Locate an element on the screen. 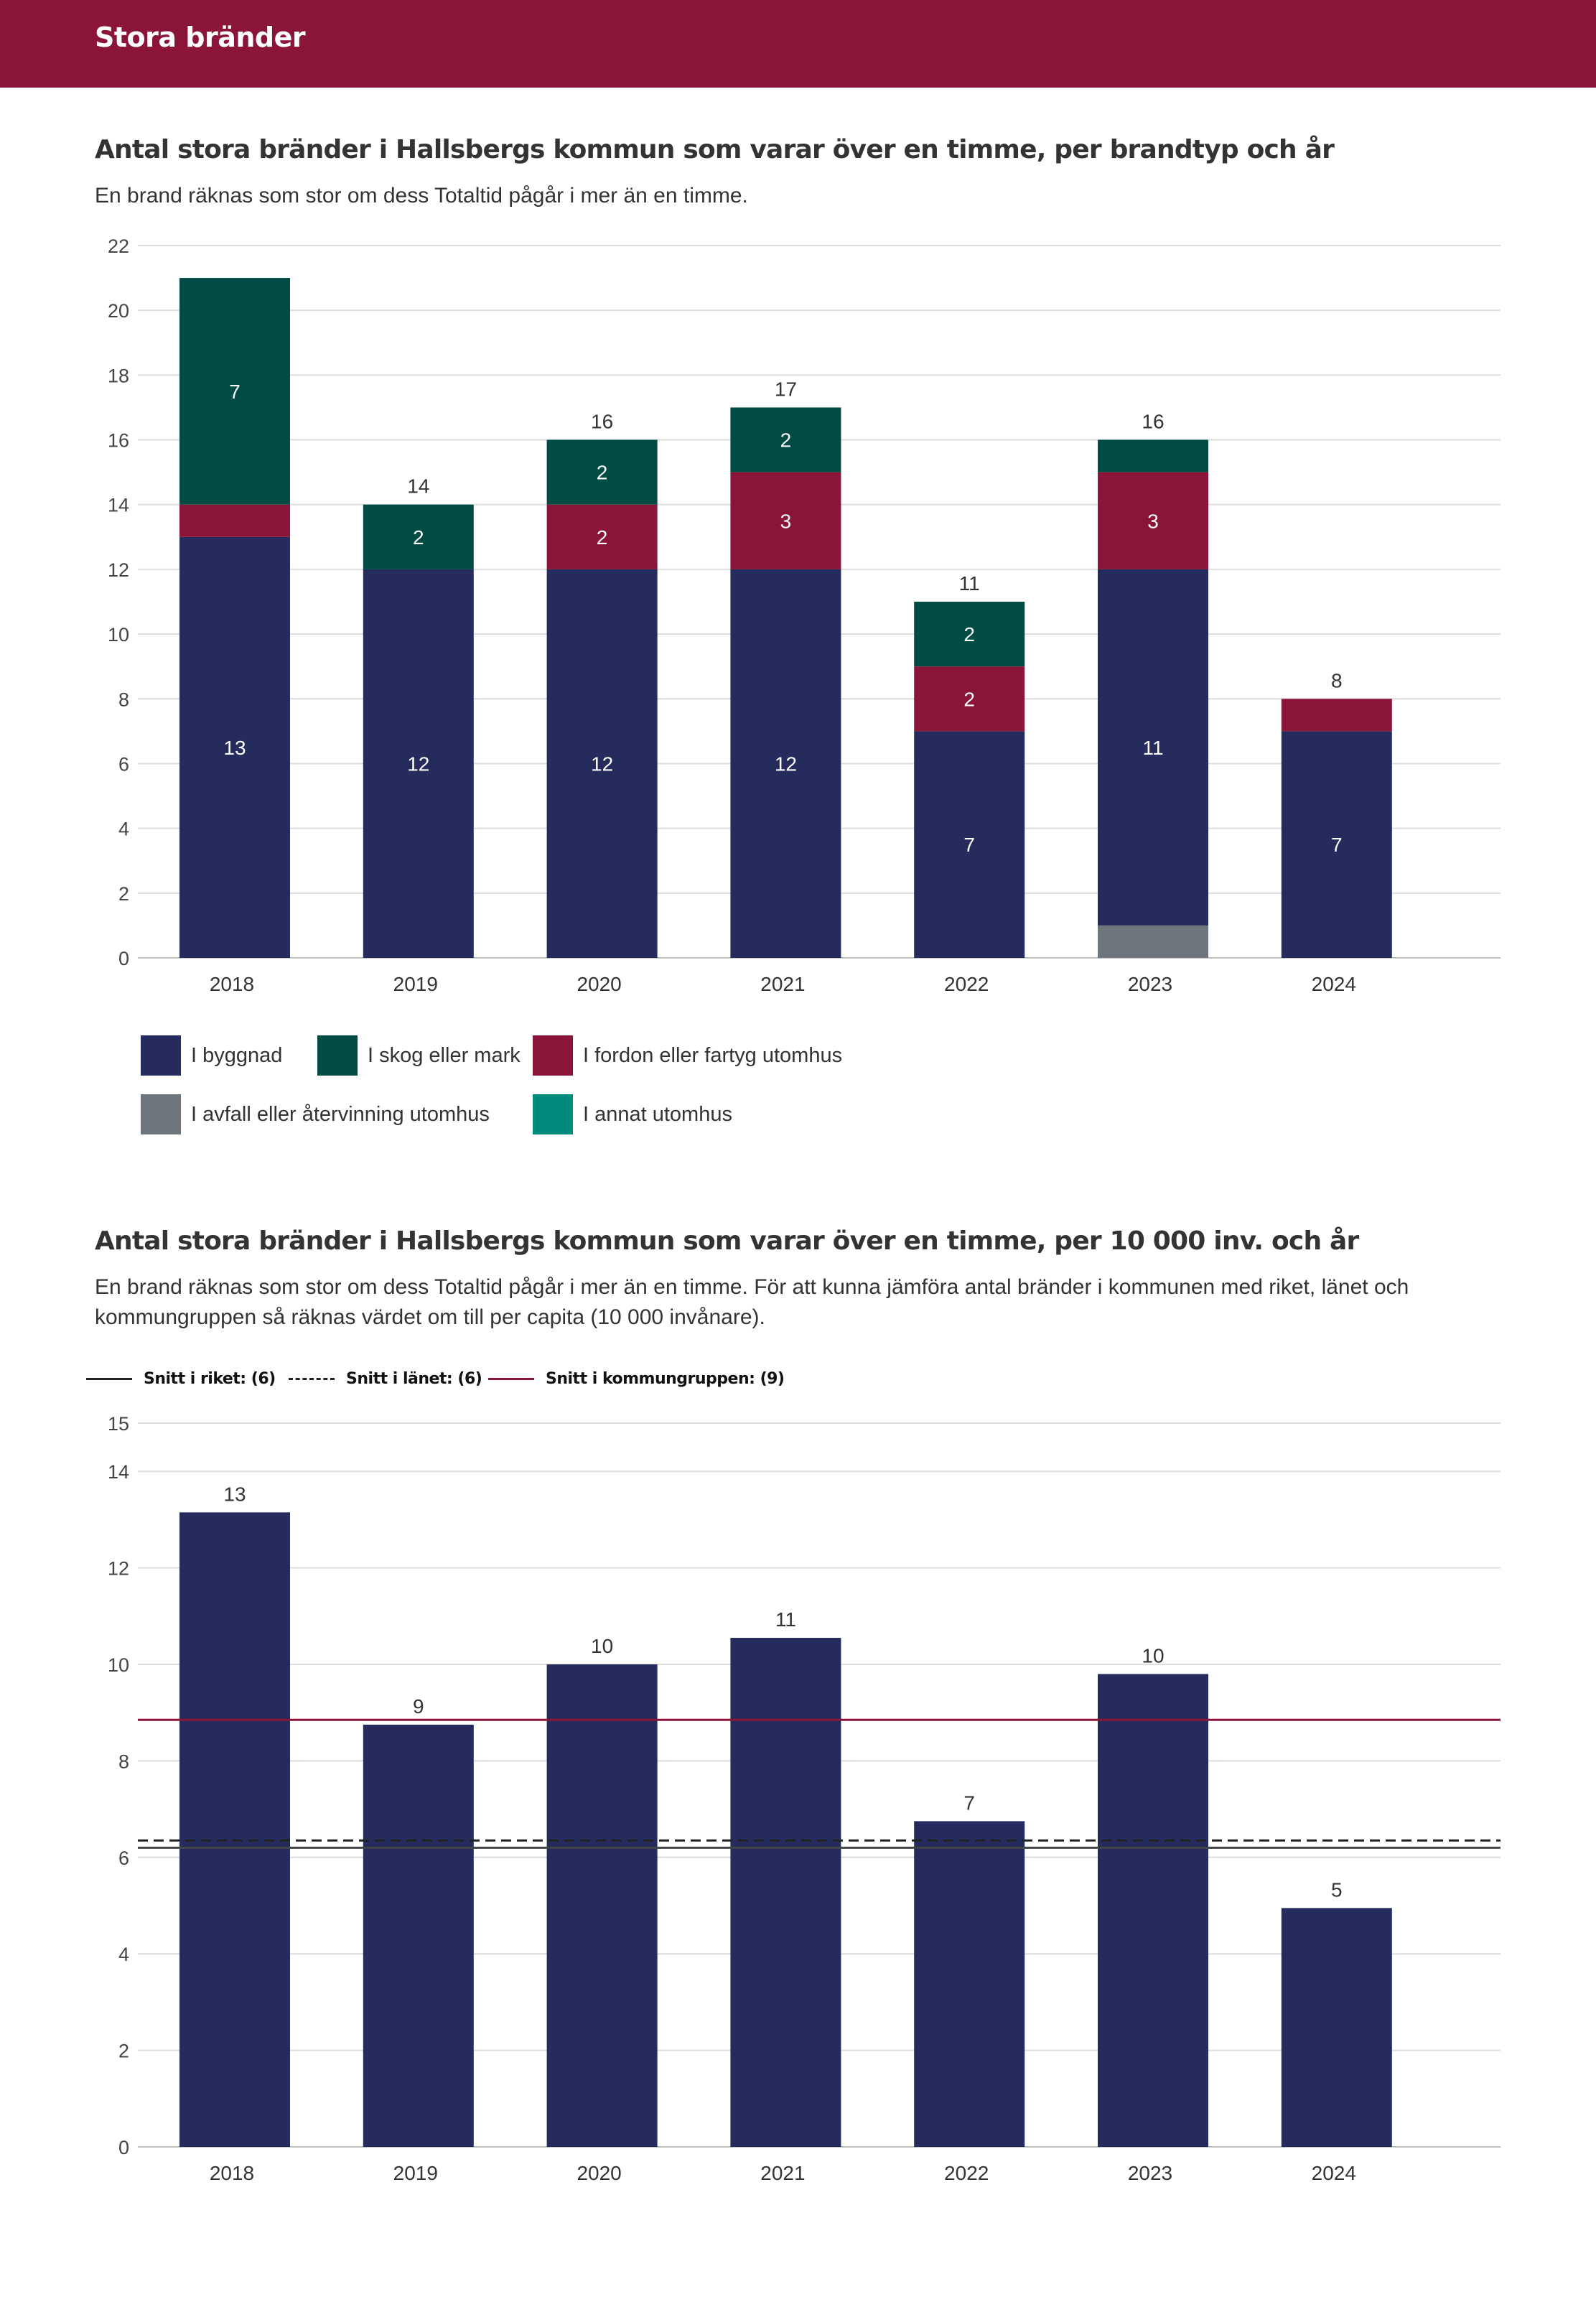 The height and width of the screenshot is (2307, 1596). total-value-label: 8 is located at coordinates (1337, 680).